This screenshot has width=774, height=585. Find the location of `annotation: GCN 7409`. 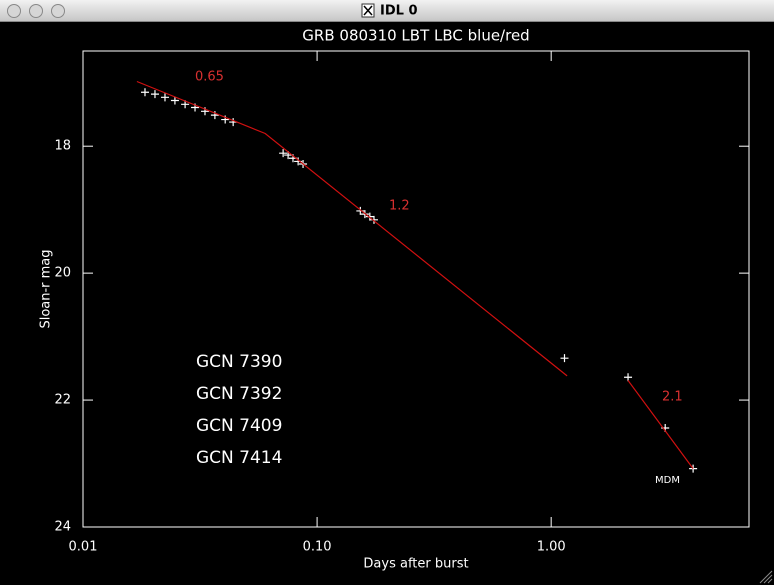

annotation: GCN 7409 is located at coordinates (239, 426).